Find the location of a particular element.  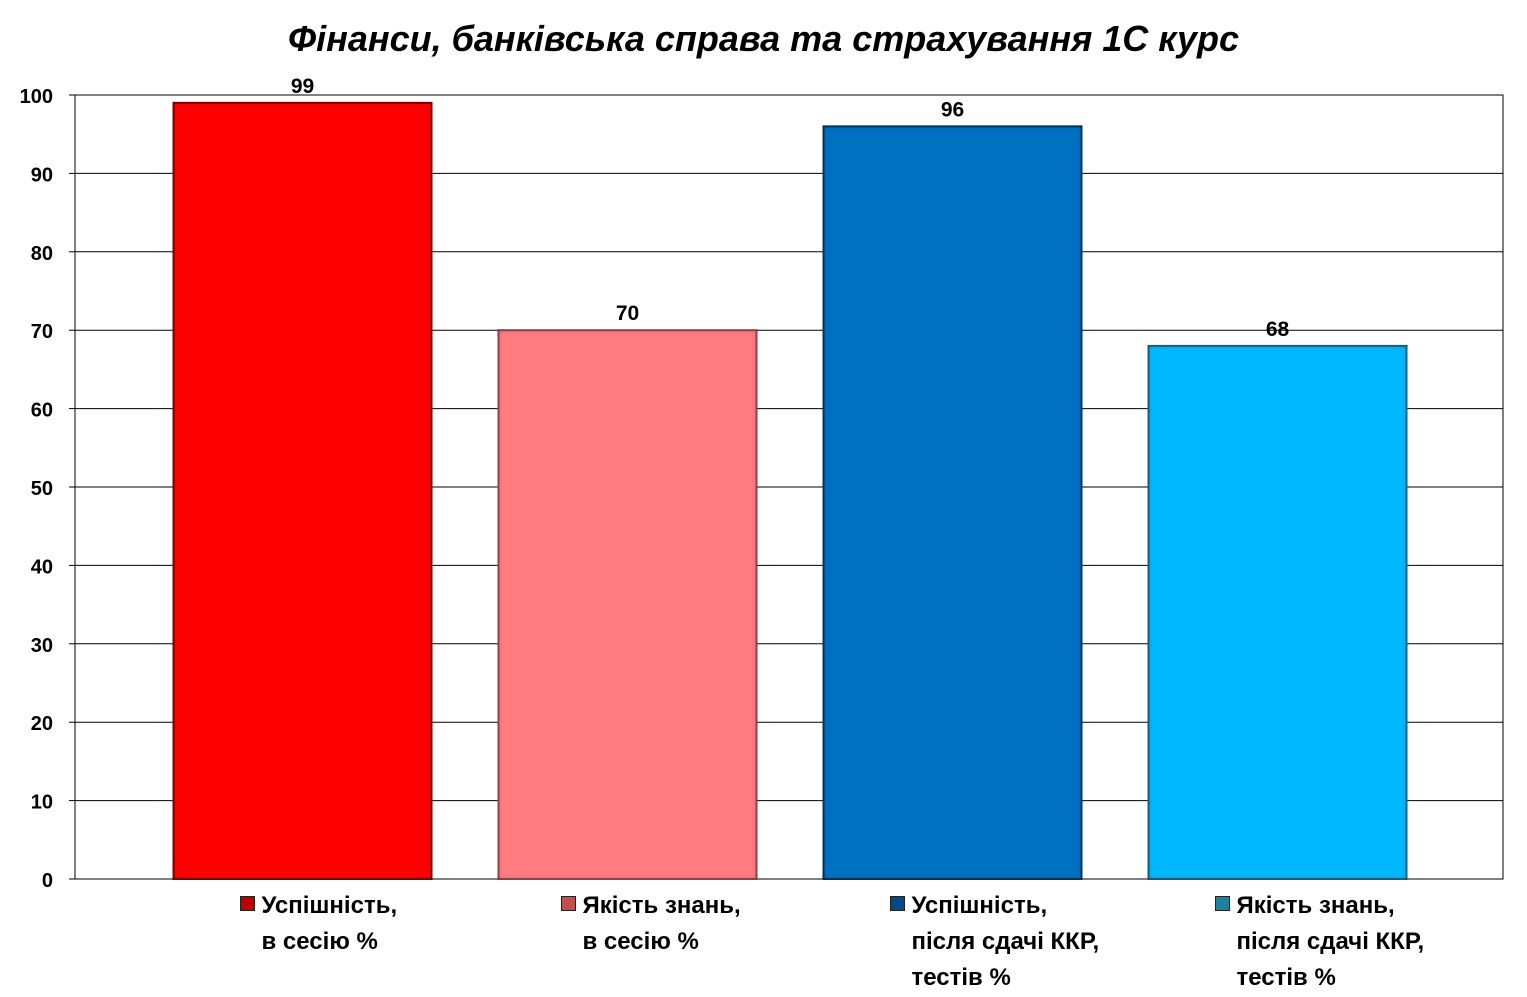

data-label: 96 is located at coordinates (952, 109).